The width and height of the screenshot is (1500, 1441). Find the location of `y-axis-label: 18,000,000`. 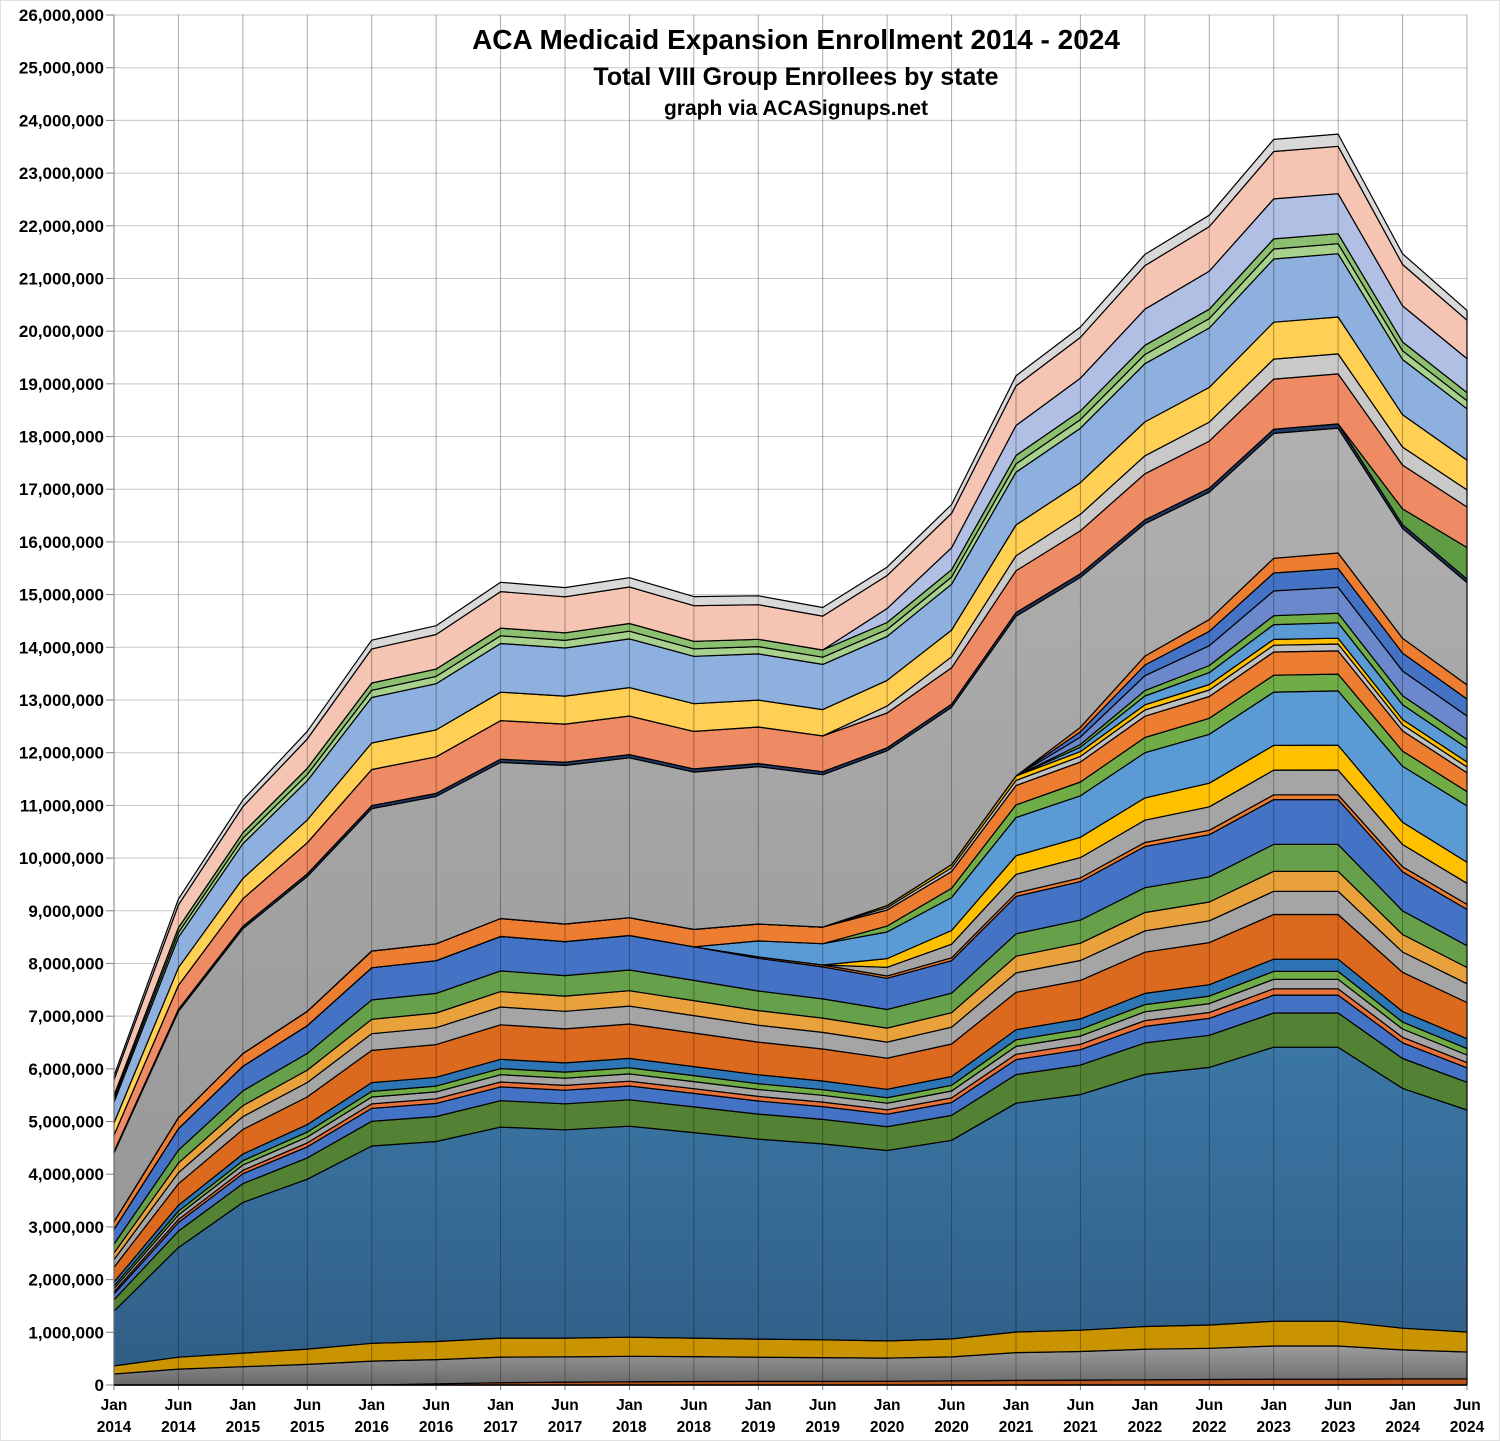

y-axis-label: 18,000,000 is located at coordinates (61, 437).